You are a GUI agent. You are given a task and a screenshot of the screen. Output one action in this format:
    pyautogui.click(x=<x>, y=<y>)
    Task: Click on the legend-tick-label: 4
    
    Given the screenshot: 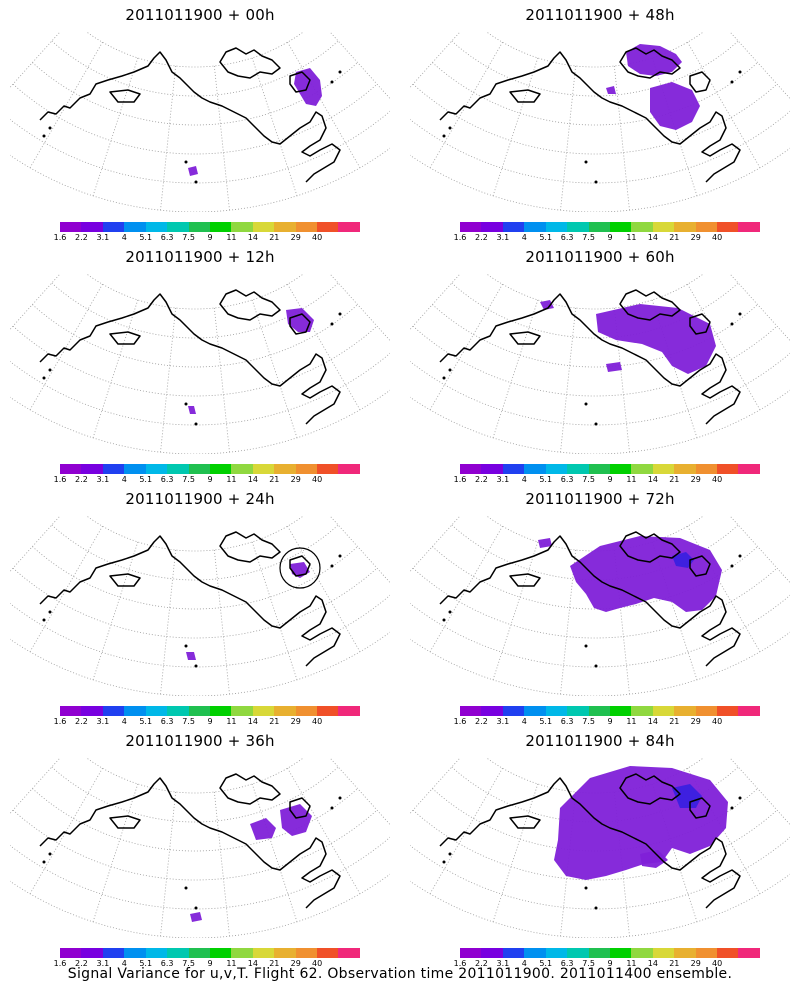 What is the action you would take?
    pyautogui.click(x=524, y=963)
    